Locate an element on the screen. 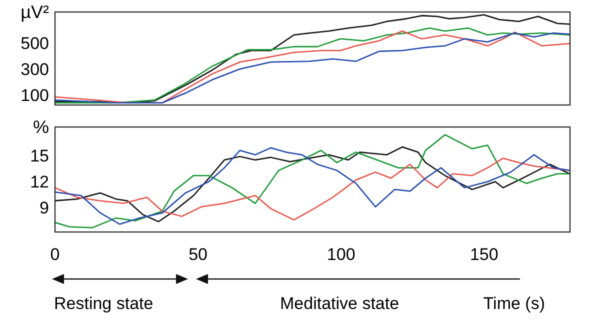 This screenshot has width=608, height=321. y-tick-label: 15 is located at coordinates (39, 156).